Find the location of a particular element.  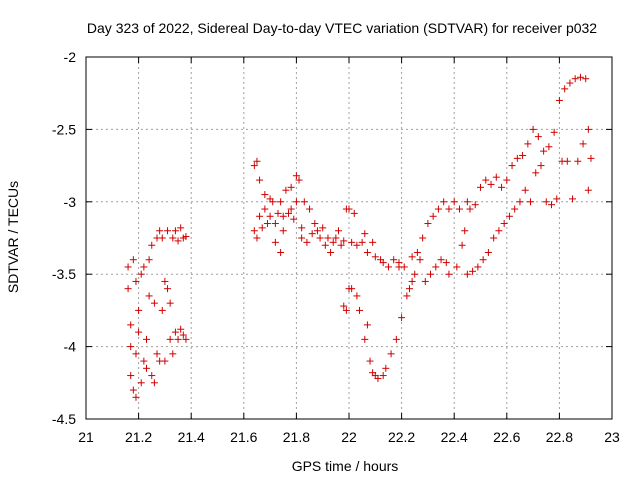

x-tick-label: 22.6 is located at coordinates (506, 437).